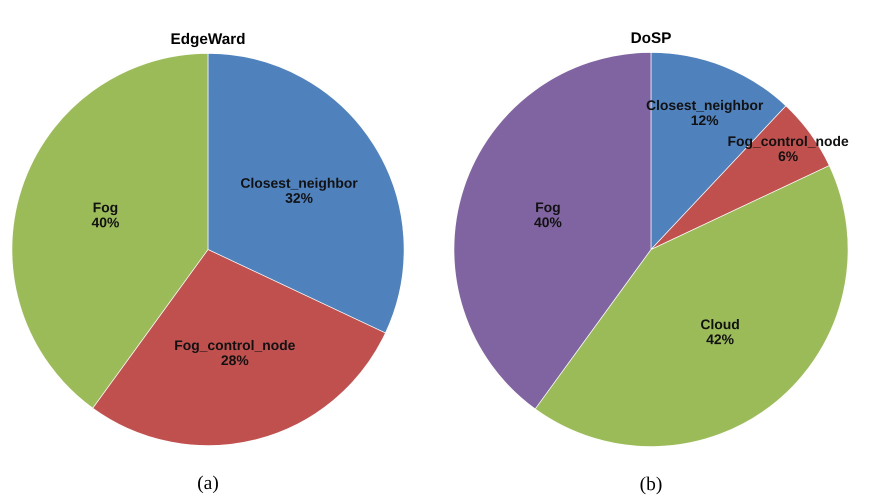 The height and width of the screenshot is (497, 879). I want to click on text: (a), so click(208, 485).